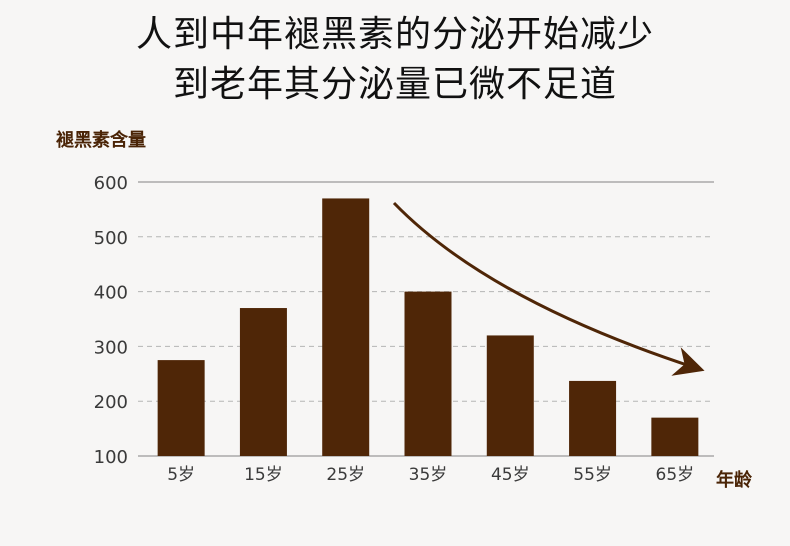 This screenshot has width=790, height=546. What do you see at coordinates (111, 293) in the screenshot?
I see `y-tick-label: 400` at bounding box center [111, 293].